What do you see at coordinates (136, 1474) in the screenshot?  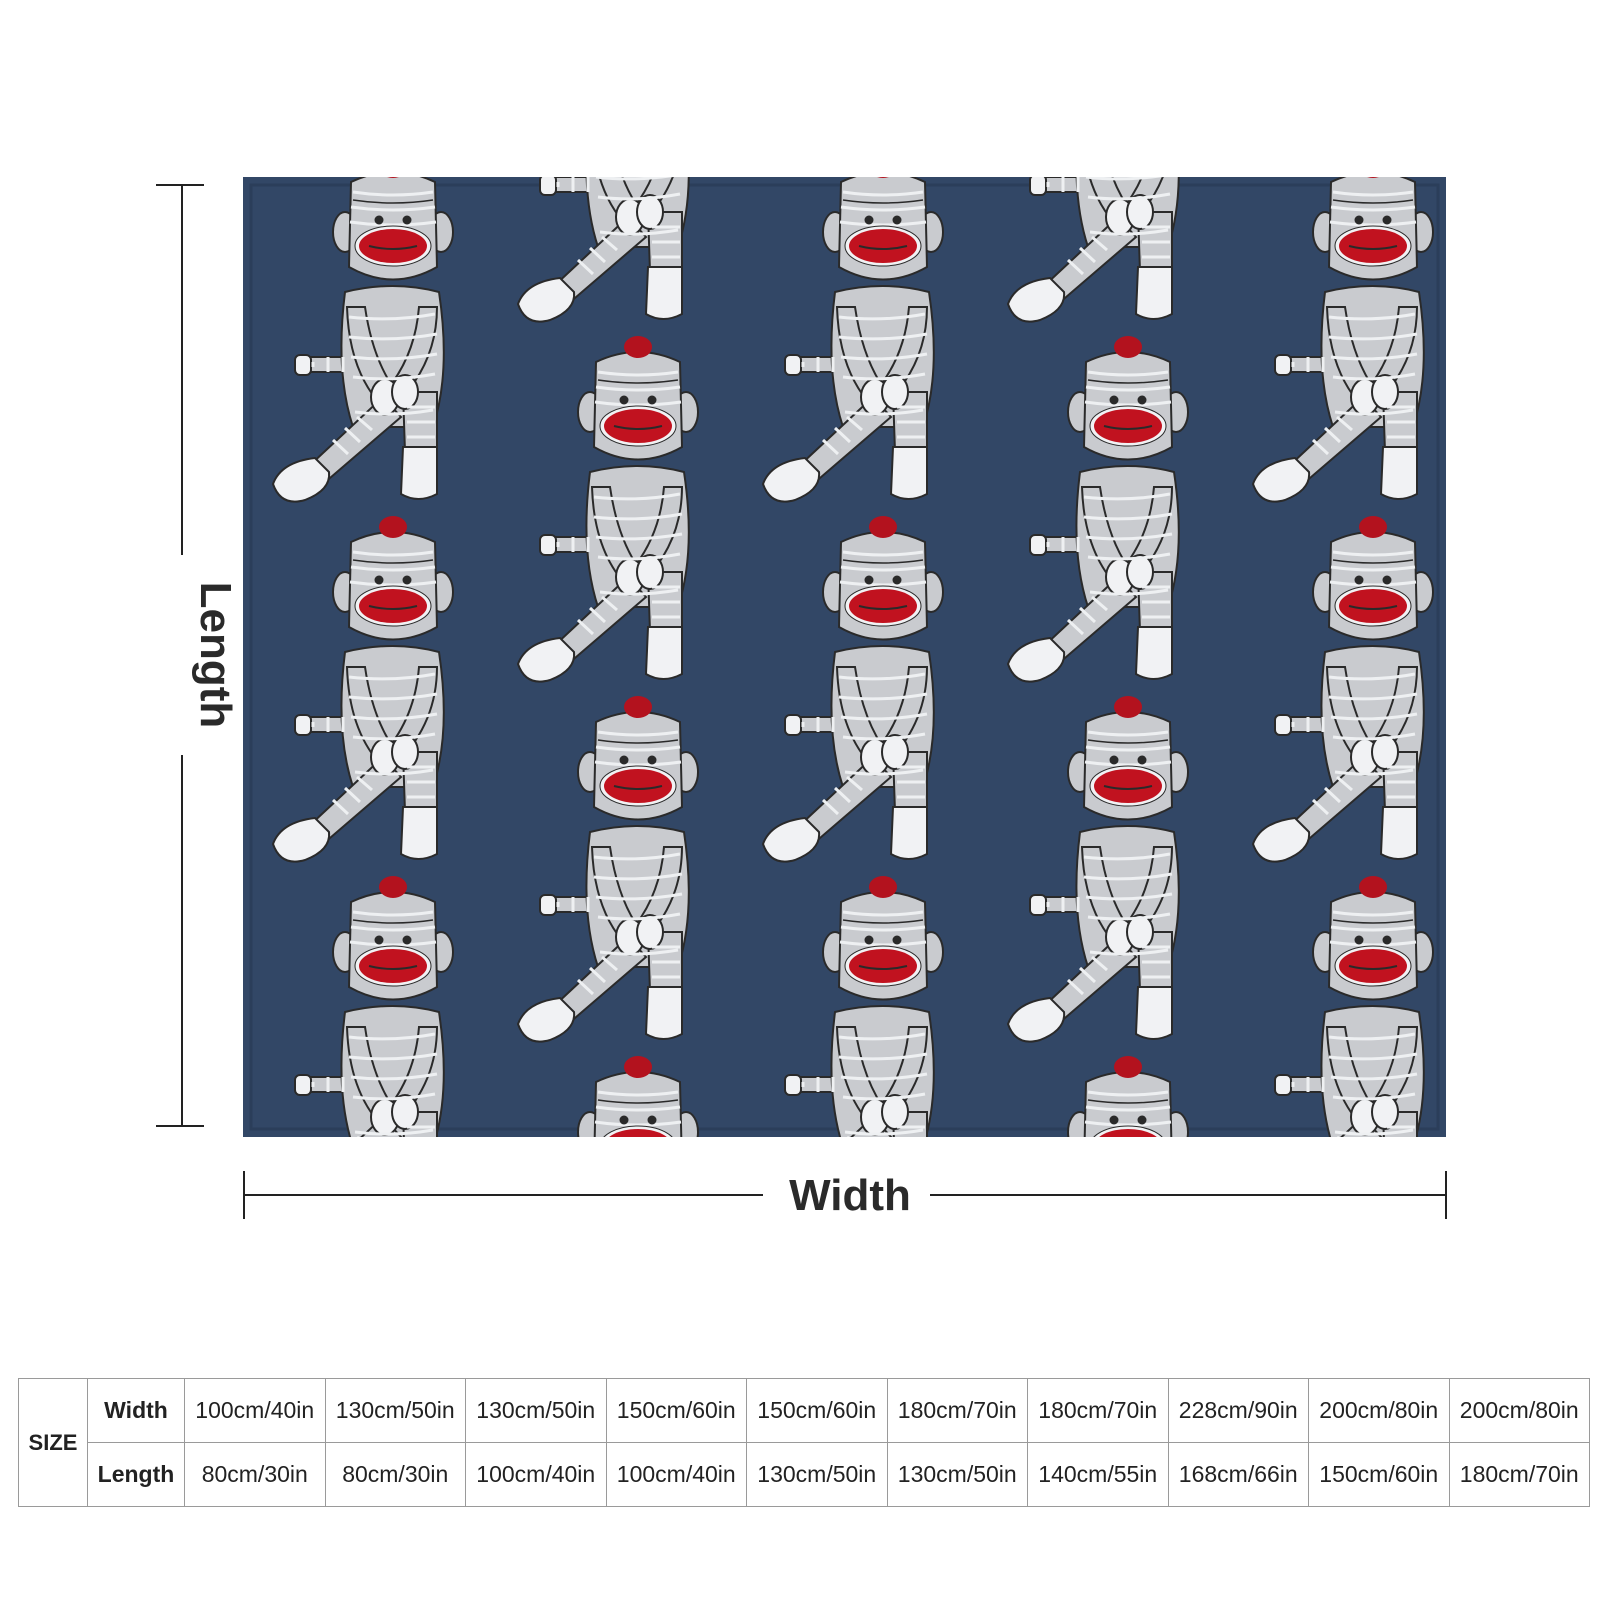 I see `length-row-header: Length` at bounding box center [136, 1474].